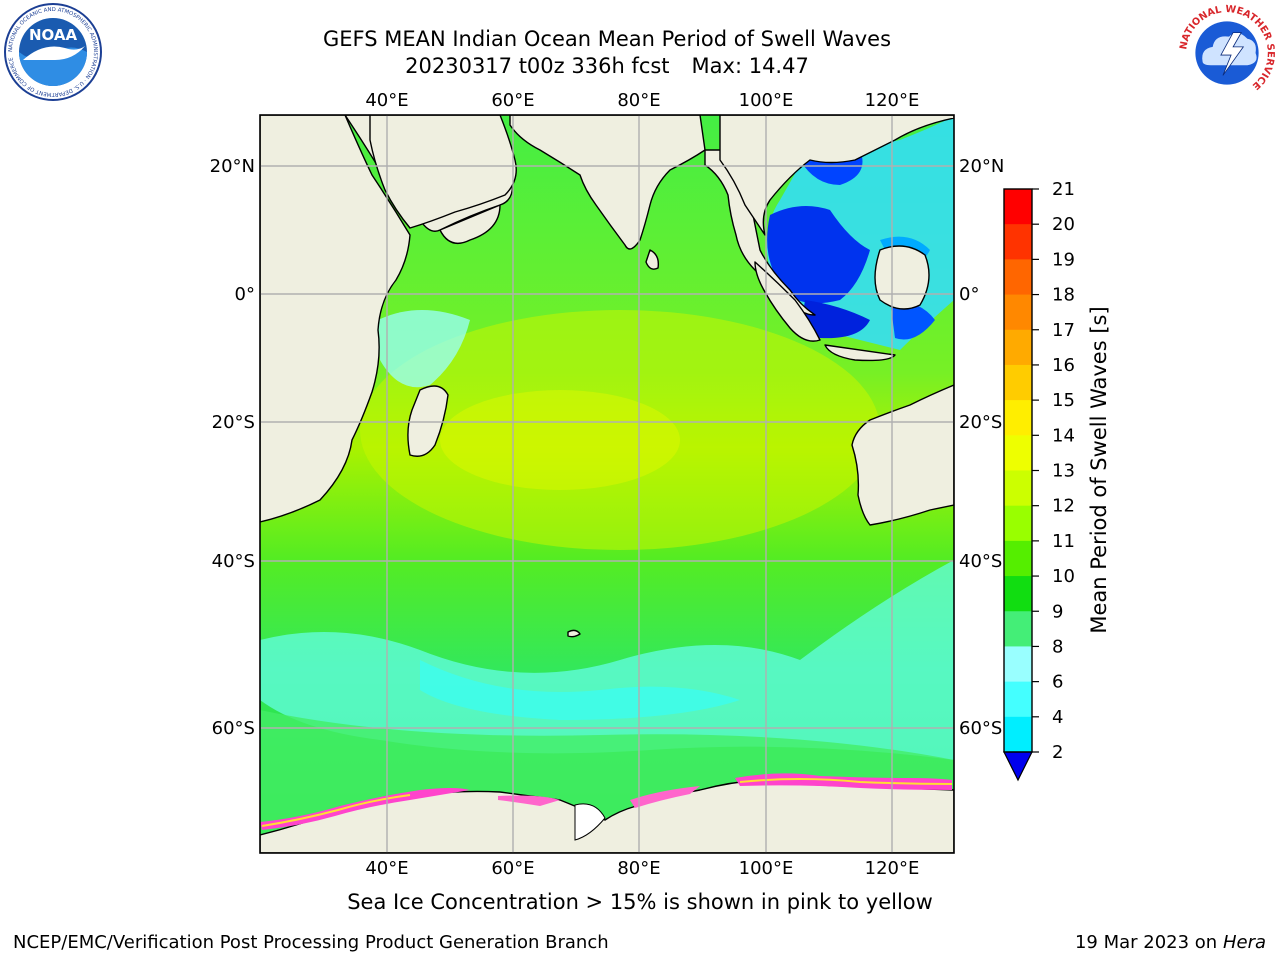 The image size is (1280, 960). Describe the element at coordinates (53, 35) in the screenshot. I see `noaa-logo-text: NOAA` at that location.